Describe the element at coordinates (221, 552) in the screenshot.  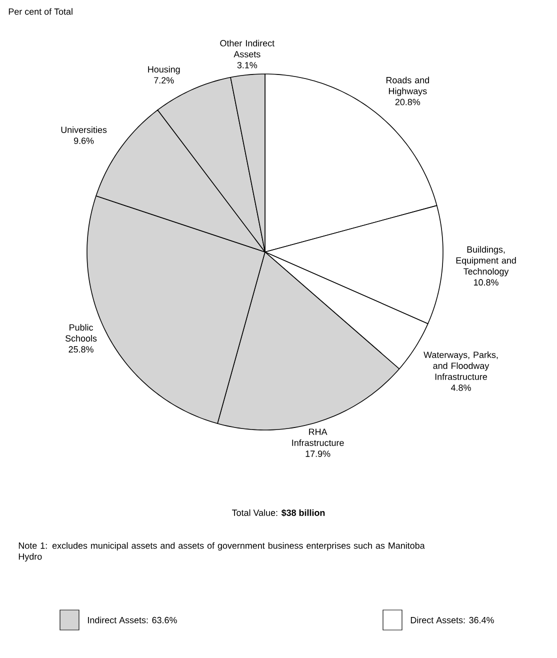
I see `text: Note 1: excludes municipal assets and assets of government business enterprises such as Manitoba Hydro` at that location.